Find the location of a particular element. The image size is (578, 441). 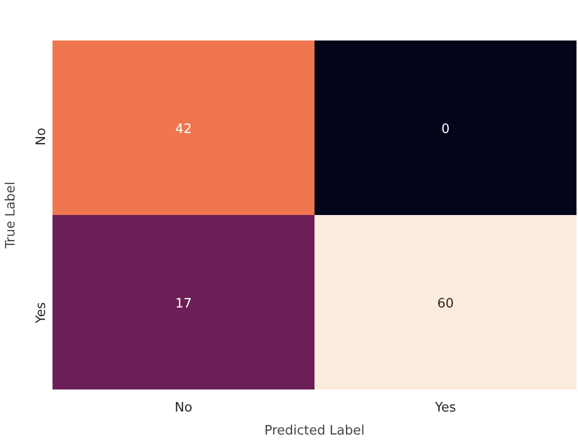

data-label: 42 is located at coordinates (183, 129).